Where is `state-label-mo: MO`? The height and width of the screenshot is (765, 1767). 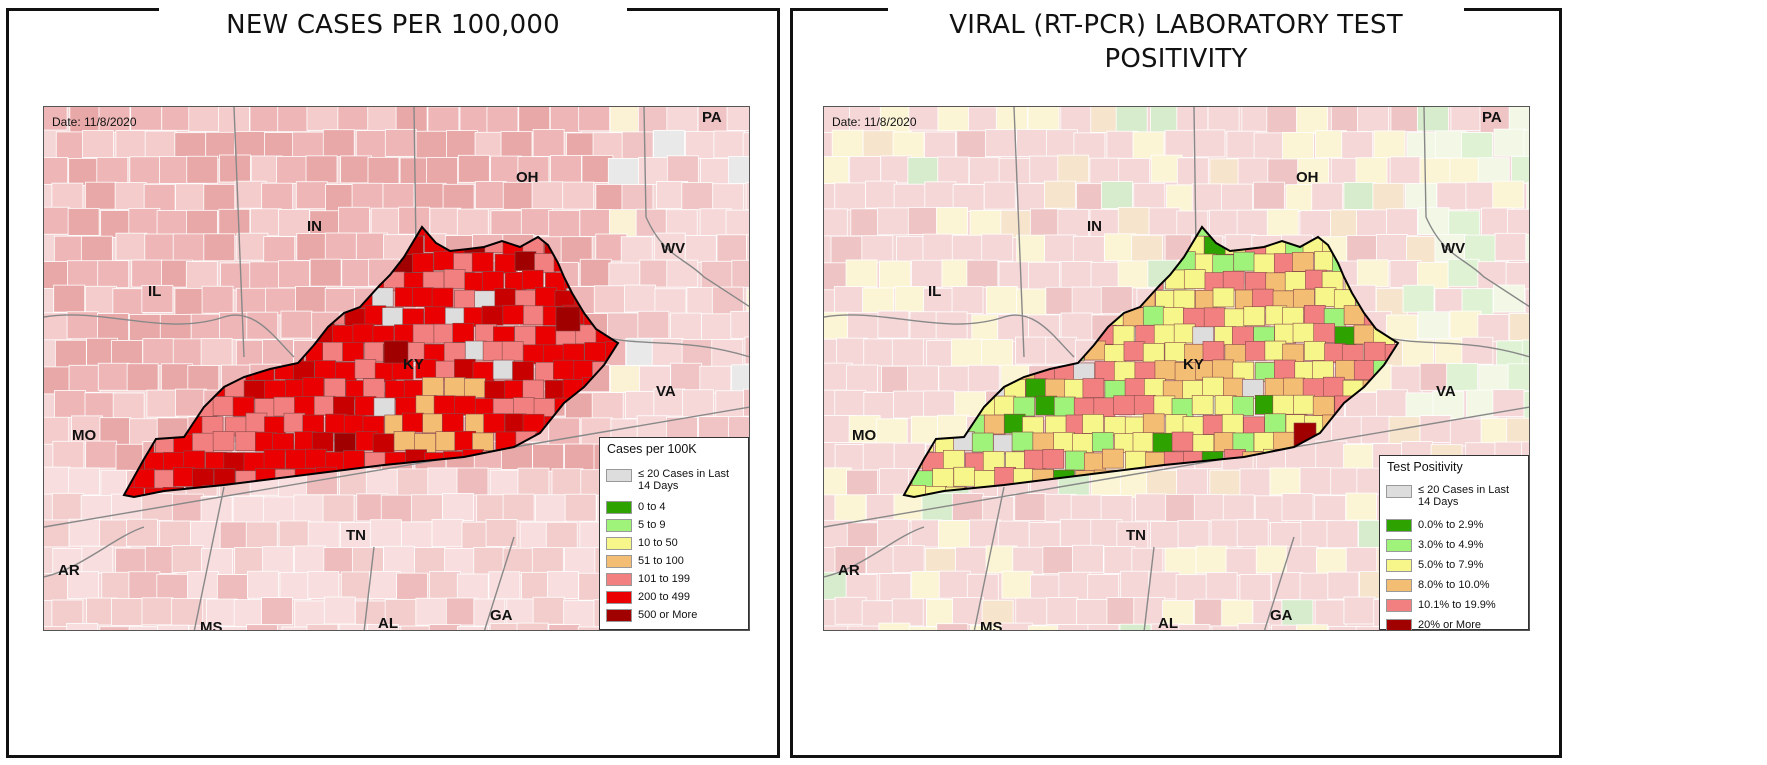 state-label-mo: MO is located at coordinates (84, 435).